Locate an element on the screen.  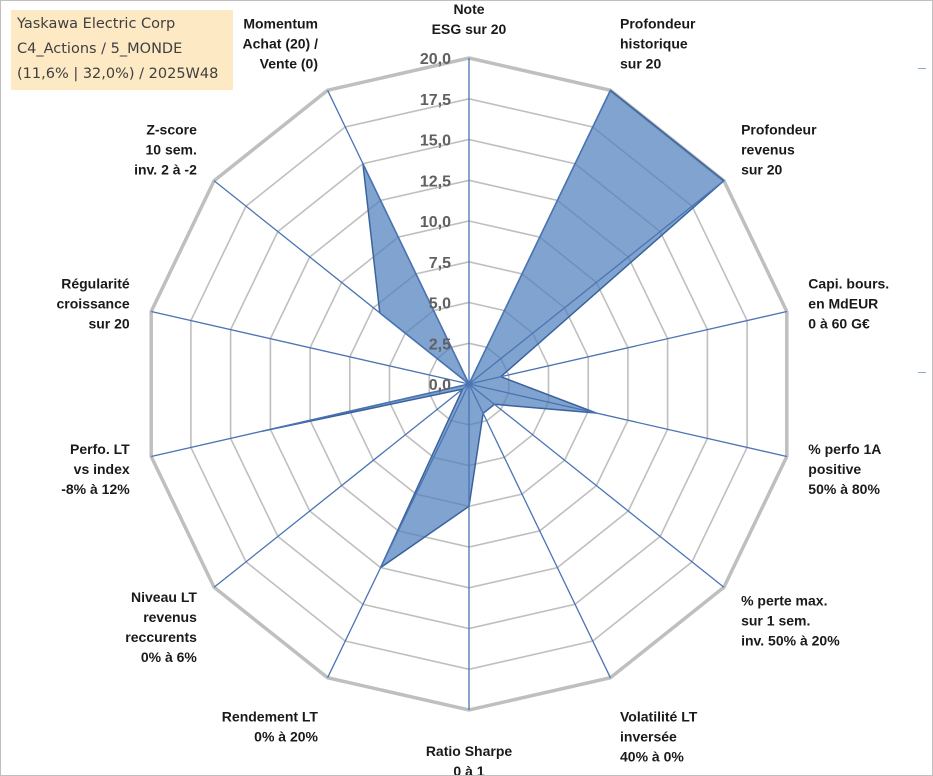
category-label-line: positive is located at coordinates (834, 469).